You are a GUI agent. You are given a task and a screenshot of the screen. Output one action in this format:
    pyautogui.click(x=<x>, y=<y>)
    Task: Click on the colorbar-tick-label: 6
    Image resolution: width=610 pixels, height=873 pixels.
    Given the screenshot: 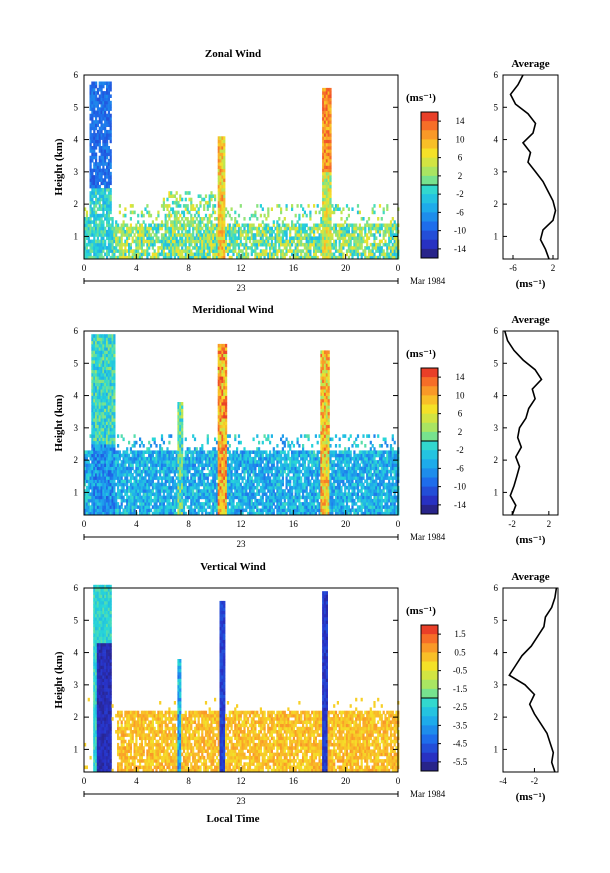 What is the action you would take?
    pyautogui.click(x=460, y=158)
    